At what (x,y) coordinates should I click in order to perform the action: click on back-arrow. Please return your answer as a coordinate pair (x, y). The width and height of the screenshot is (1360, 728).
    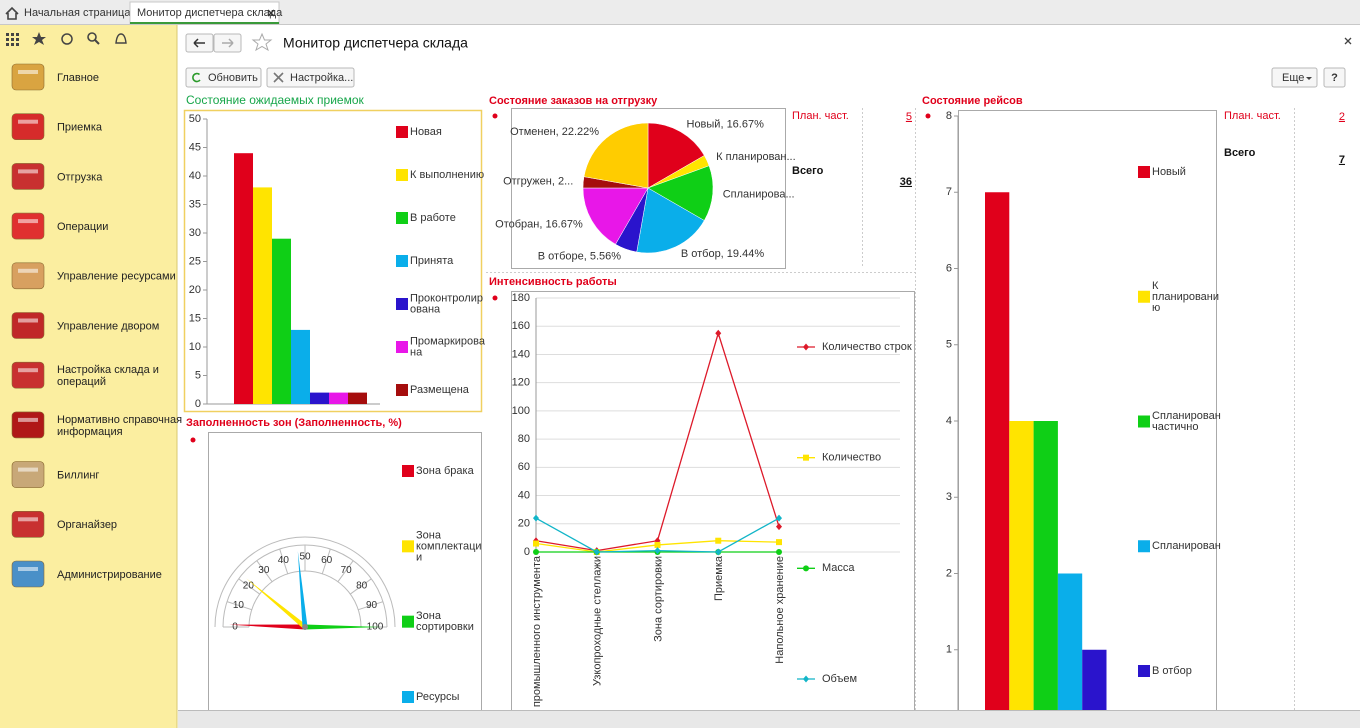
    Looking at the image, I should click on (199, 43).